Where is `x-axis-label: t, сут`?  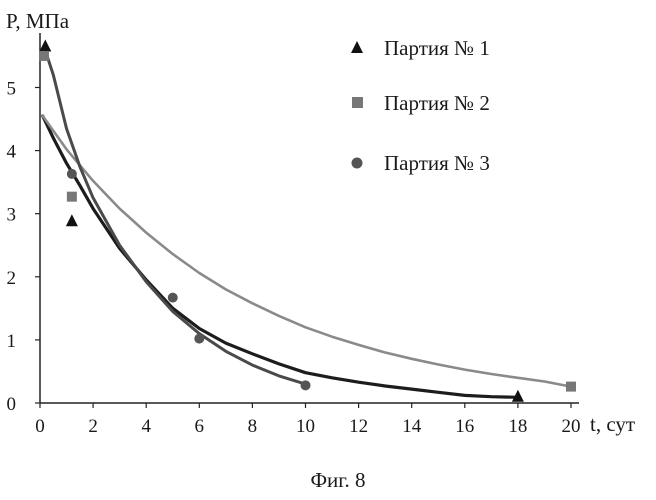
x-axis-label: t, сут is located at coordinates (612, 424).